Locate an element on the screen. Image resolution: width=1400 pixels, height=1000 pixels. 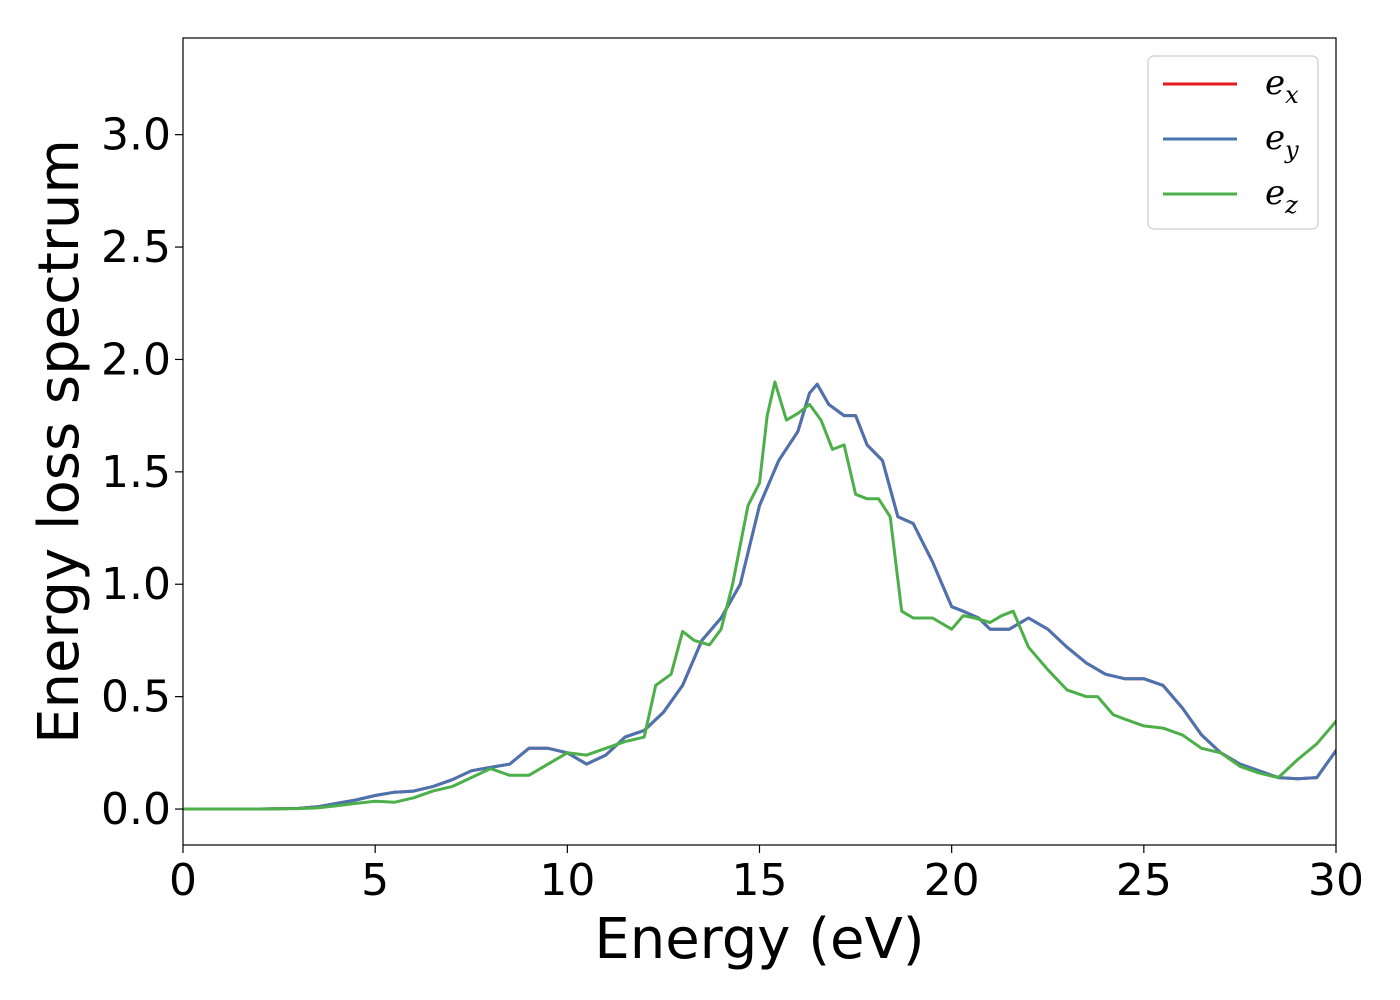
y-axis-label: Energy loss spectrum is located at coordinates (59, 441).